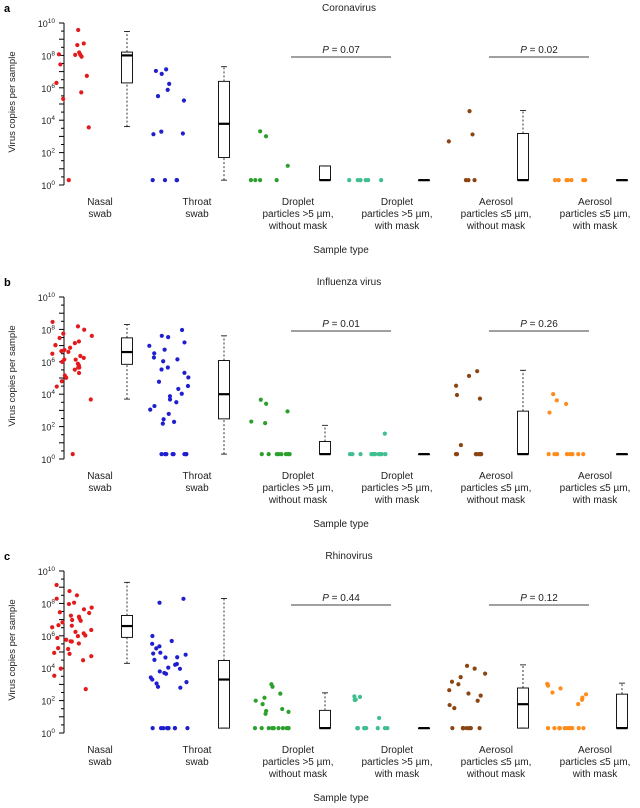 The image size is (640, 808). Describe the element at coordinates (48, 668) in the screenshot. I see `y-tick-label: 10⁴` at that location.